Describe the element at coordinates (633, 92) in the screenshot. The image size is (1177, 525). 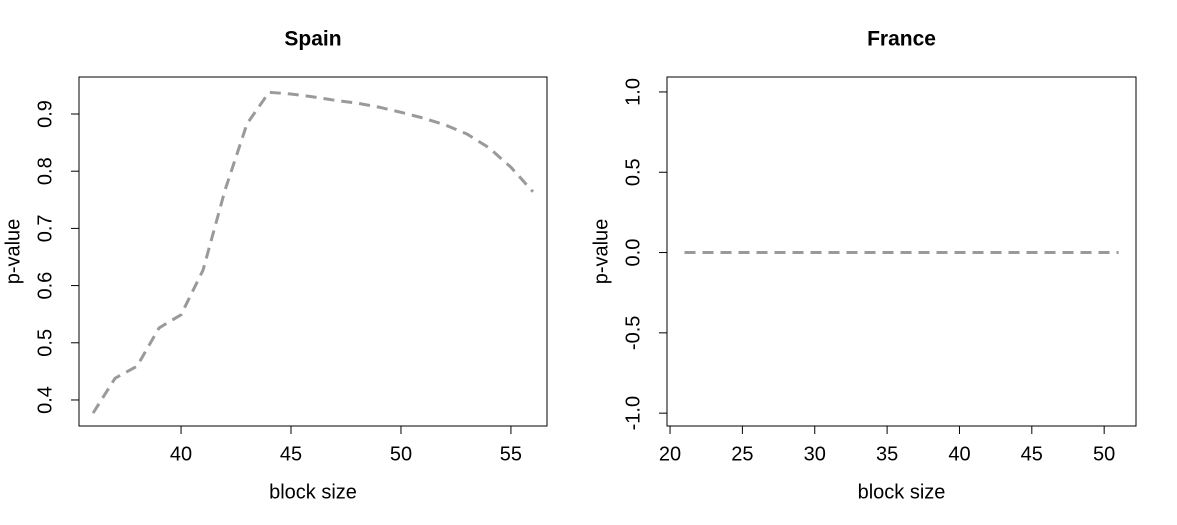
I see `y-tick-label: 1.0` at that location.